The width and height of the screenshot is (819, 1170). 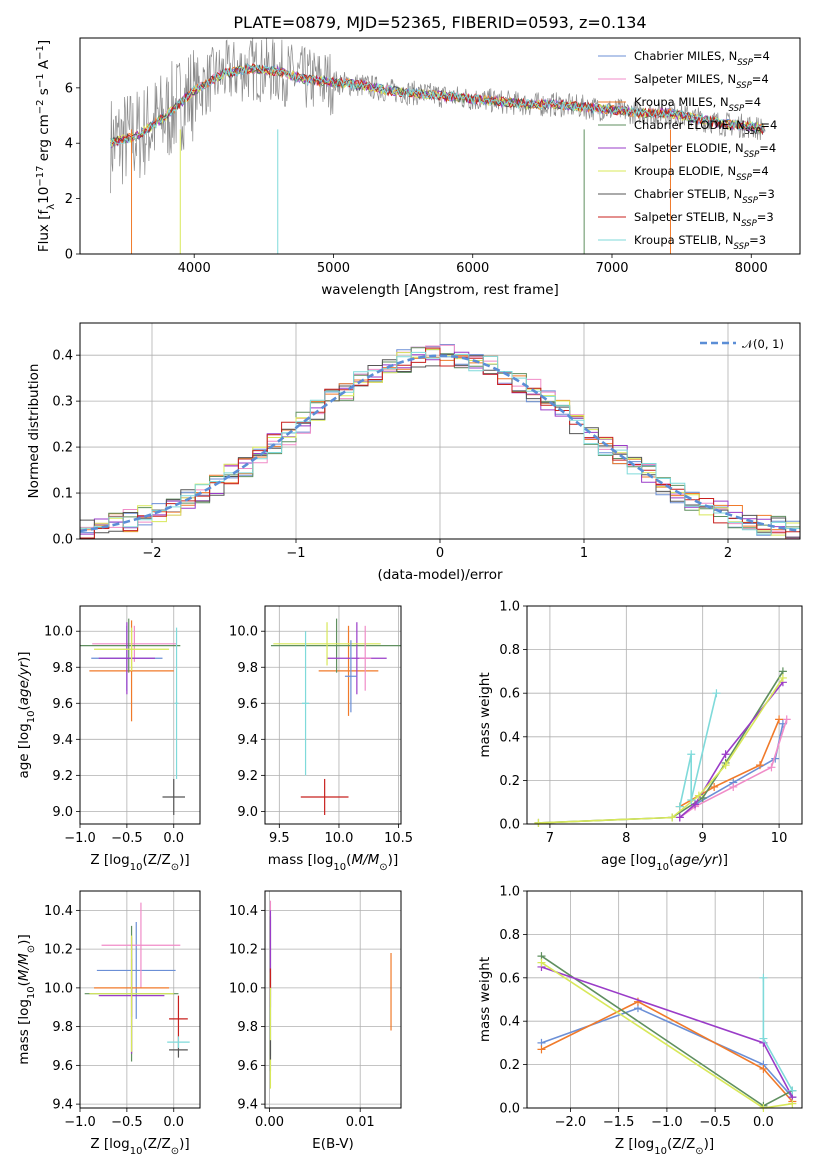 I want to click on legend-label: Chabrier MILES, NSSP=4, so click(x=702, y=58).